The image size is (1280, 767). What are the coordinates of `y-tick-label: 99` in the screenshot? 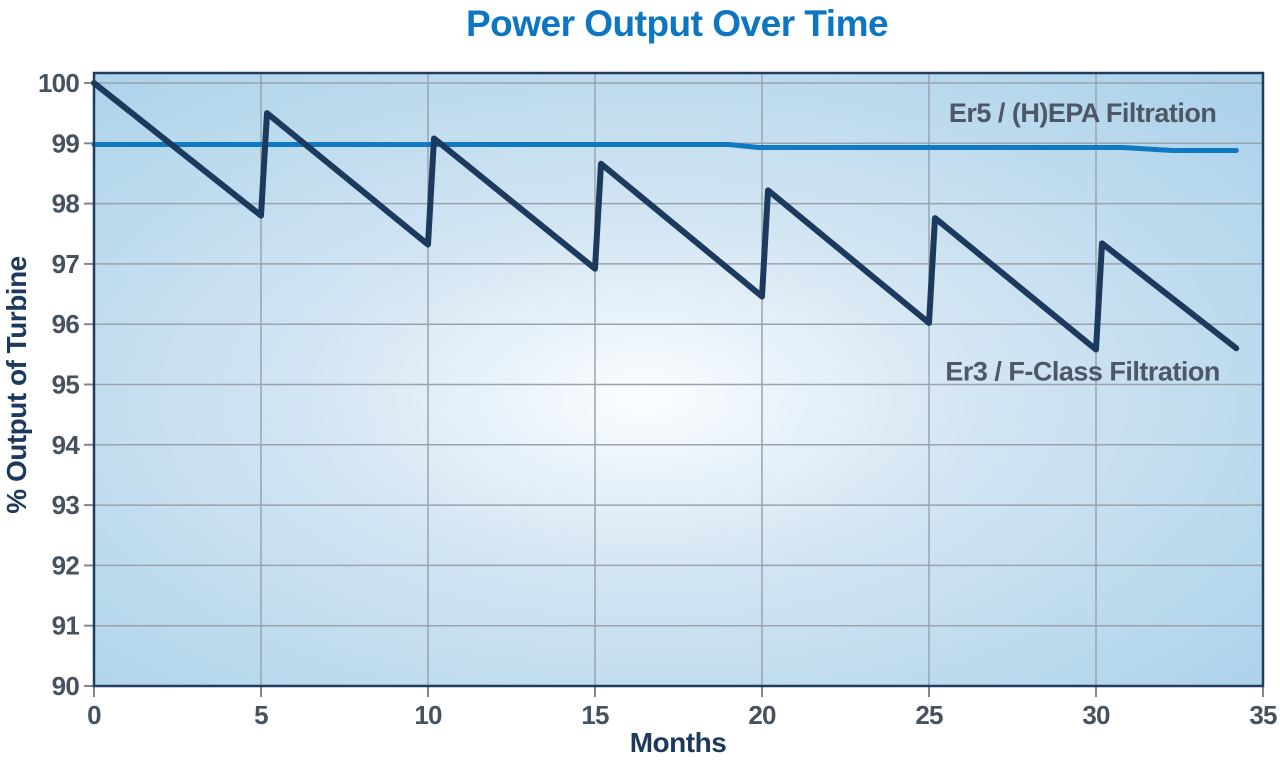 It's located at (66, 143).